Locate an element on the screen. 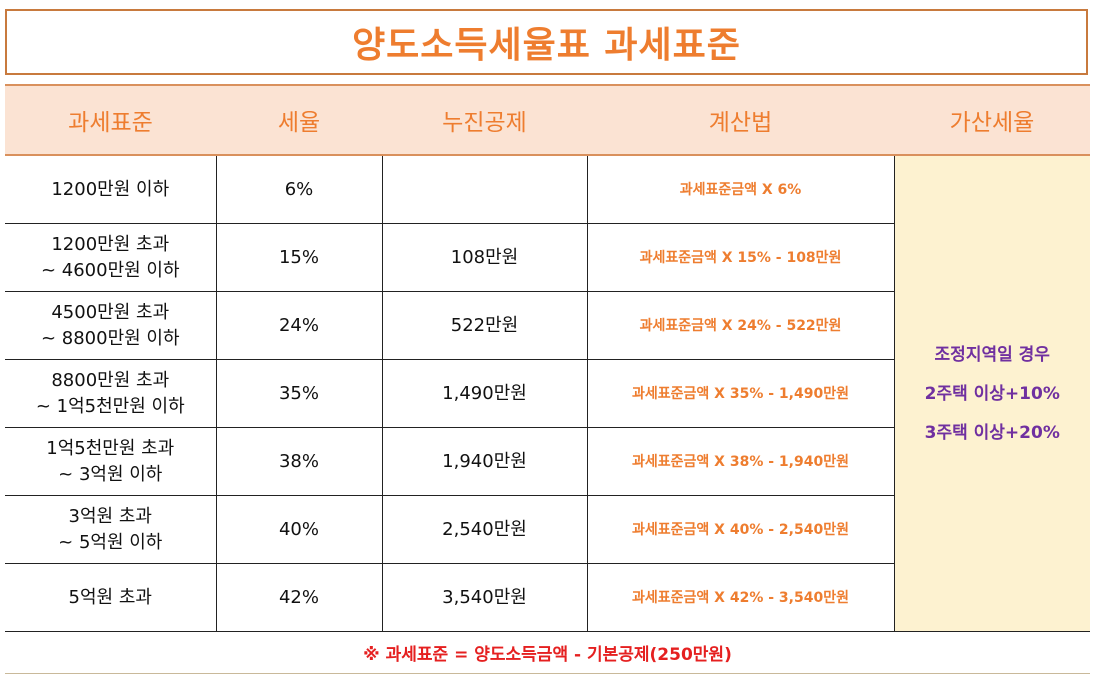 The height and width of the screenshot is (681, 1095). note-text: ※ 과세표준 = 양도소득금액 - 기본공제(250만원) is located at coordinates (547, 655).